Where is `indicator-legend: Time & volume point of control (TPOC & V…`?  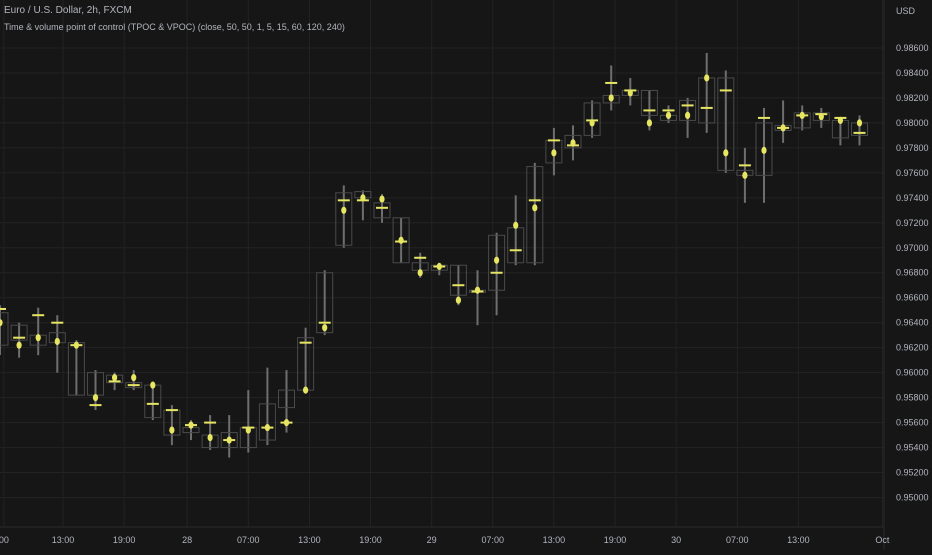 indicator-legend: Time & volume point of control (TPOC & V… is located at coordinates (174, 27).